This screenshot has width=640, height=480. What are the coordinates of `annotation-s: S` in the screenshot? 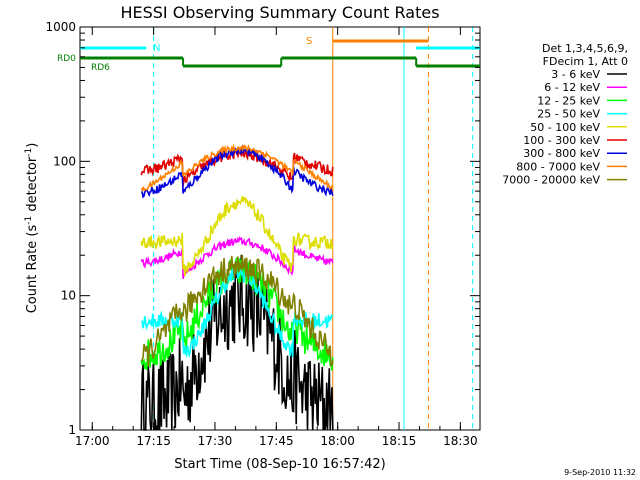 It's located at (309, 41).